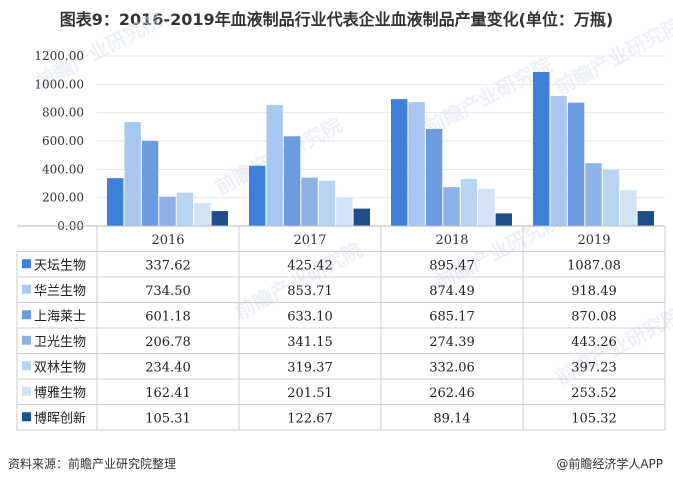 This screenshot has height=482, width=673. What do you see at coordinates (168, 265) in the screenshot?
I see `data-label: 337.62` at bounding box center [168, 265].